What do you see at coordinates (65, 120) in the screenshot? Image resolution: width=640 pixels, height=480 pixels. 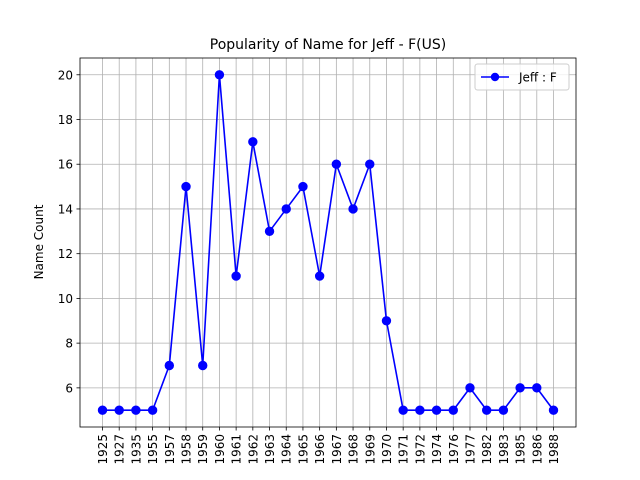 I see `y-tick-label: 18` at bounding box center [65, 120].